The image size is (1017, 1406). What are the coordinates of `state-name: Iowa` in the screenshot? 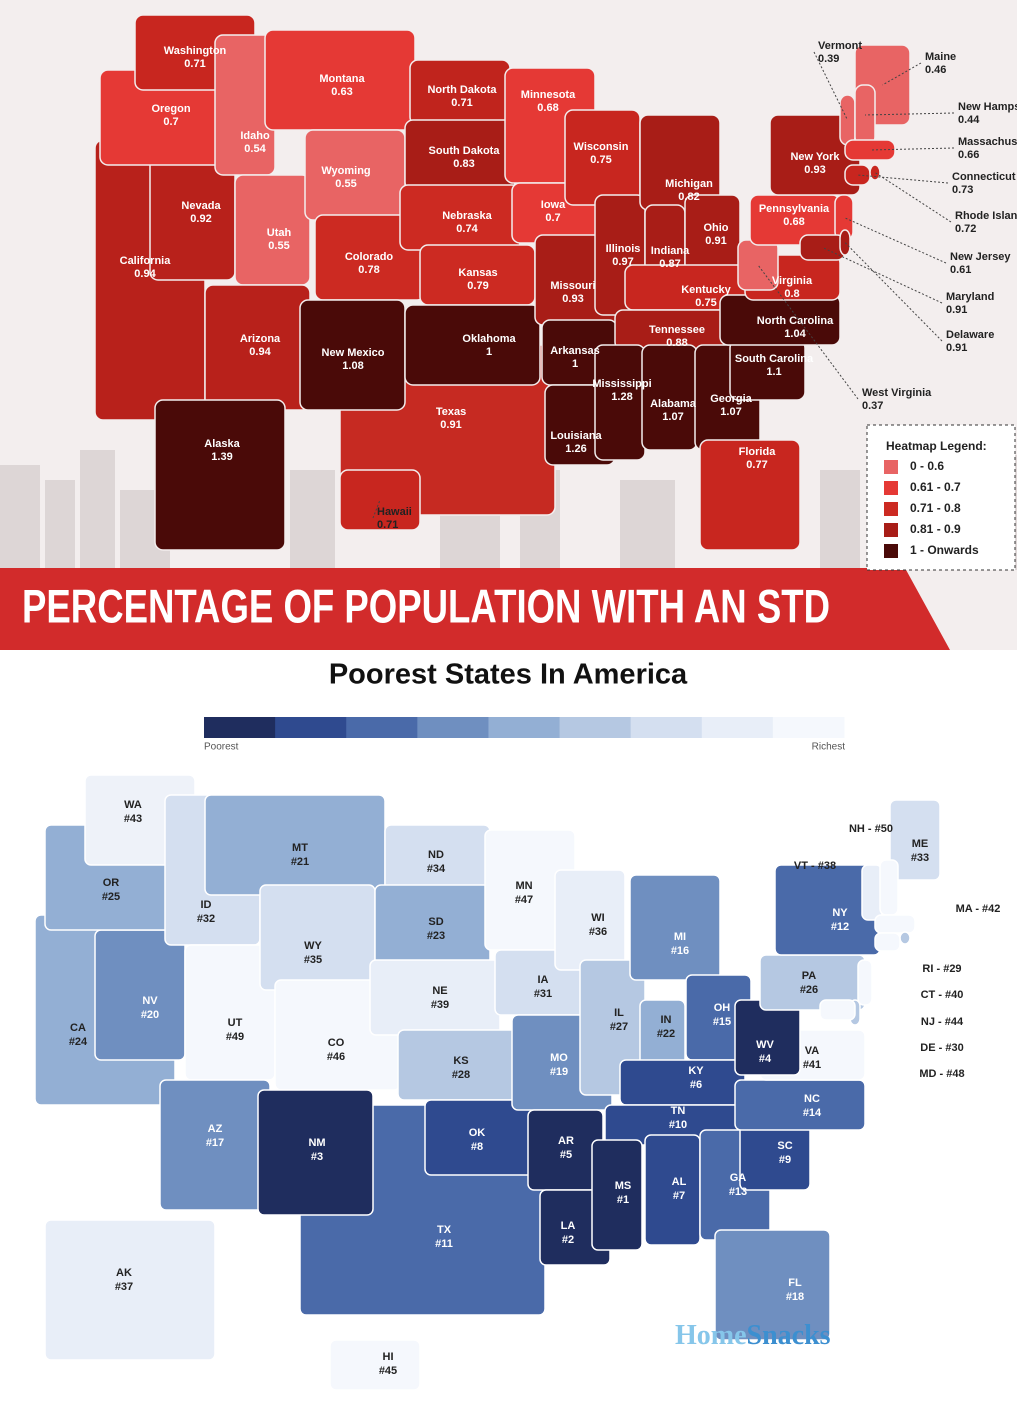 It's located at (553, 205).